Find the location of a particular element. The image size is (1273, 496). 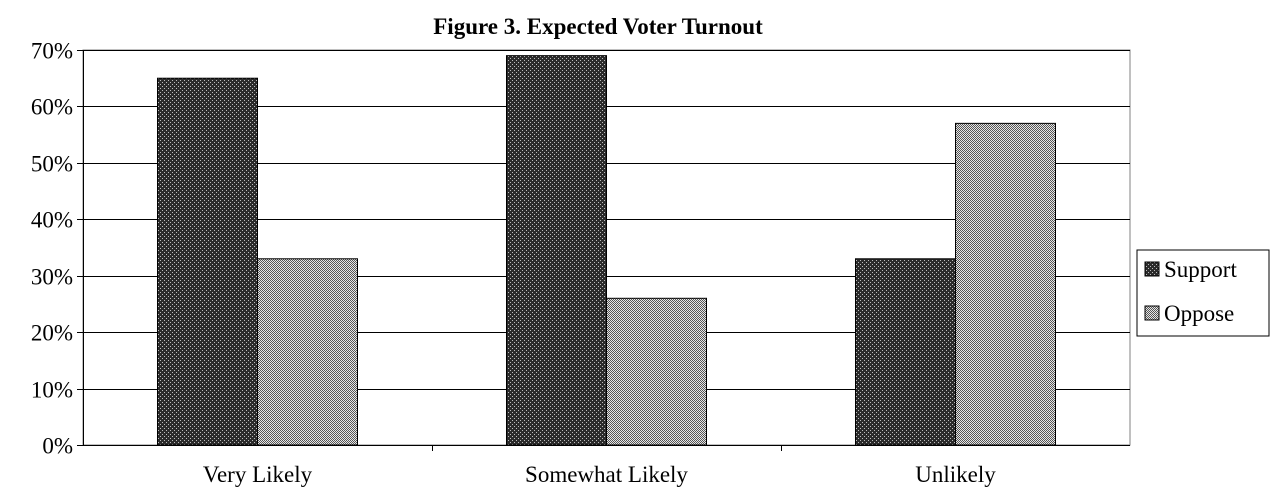

y-tick-label: 40% is located at coordinates (52, 220).